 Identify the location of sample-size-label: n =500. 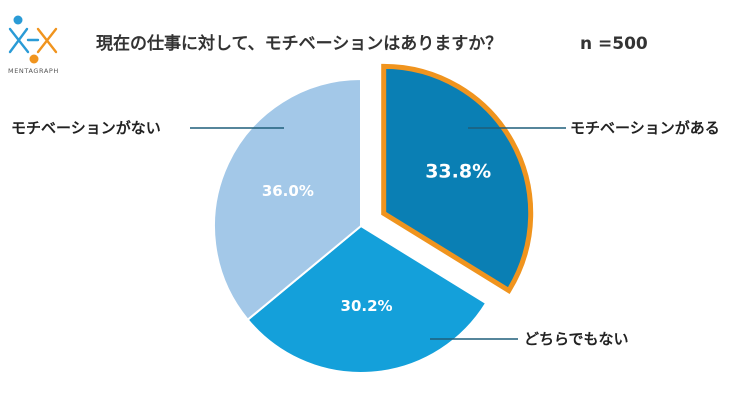
(614, 44).